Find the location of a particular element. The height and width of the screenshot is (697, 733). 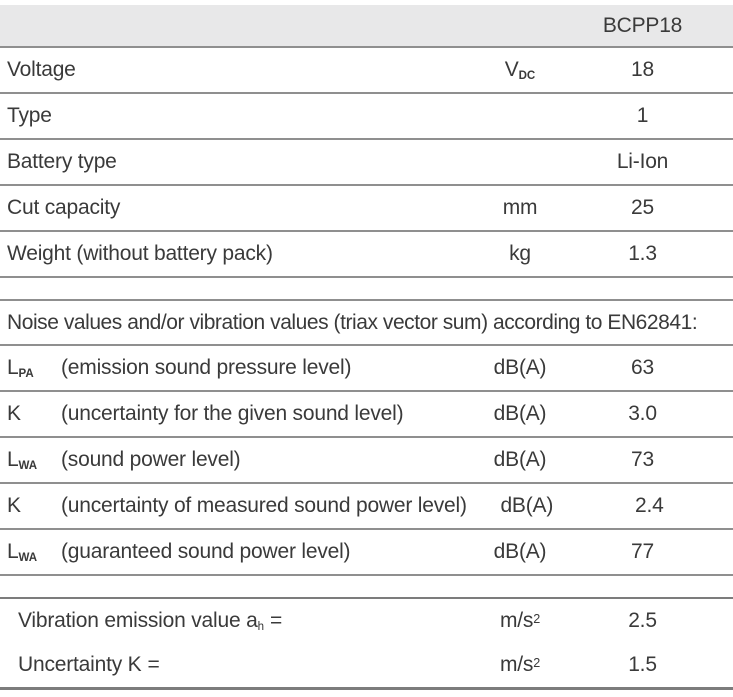

table-row: Type 1 is located at coordinates (366, 117).